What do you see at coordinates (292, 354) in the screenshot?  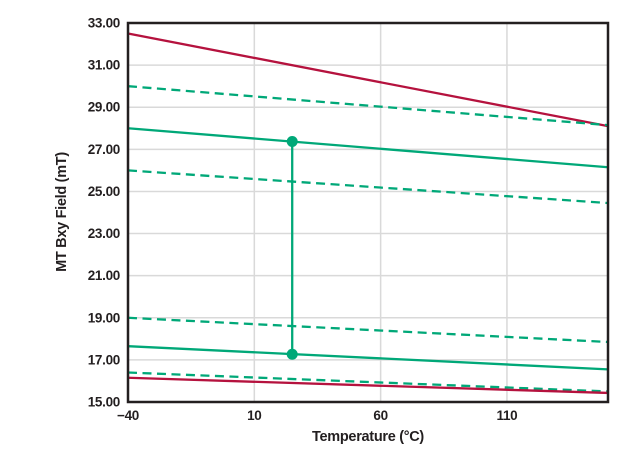 I see `marker-dot-bottom` at bounding box center [292, 354].